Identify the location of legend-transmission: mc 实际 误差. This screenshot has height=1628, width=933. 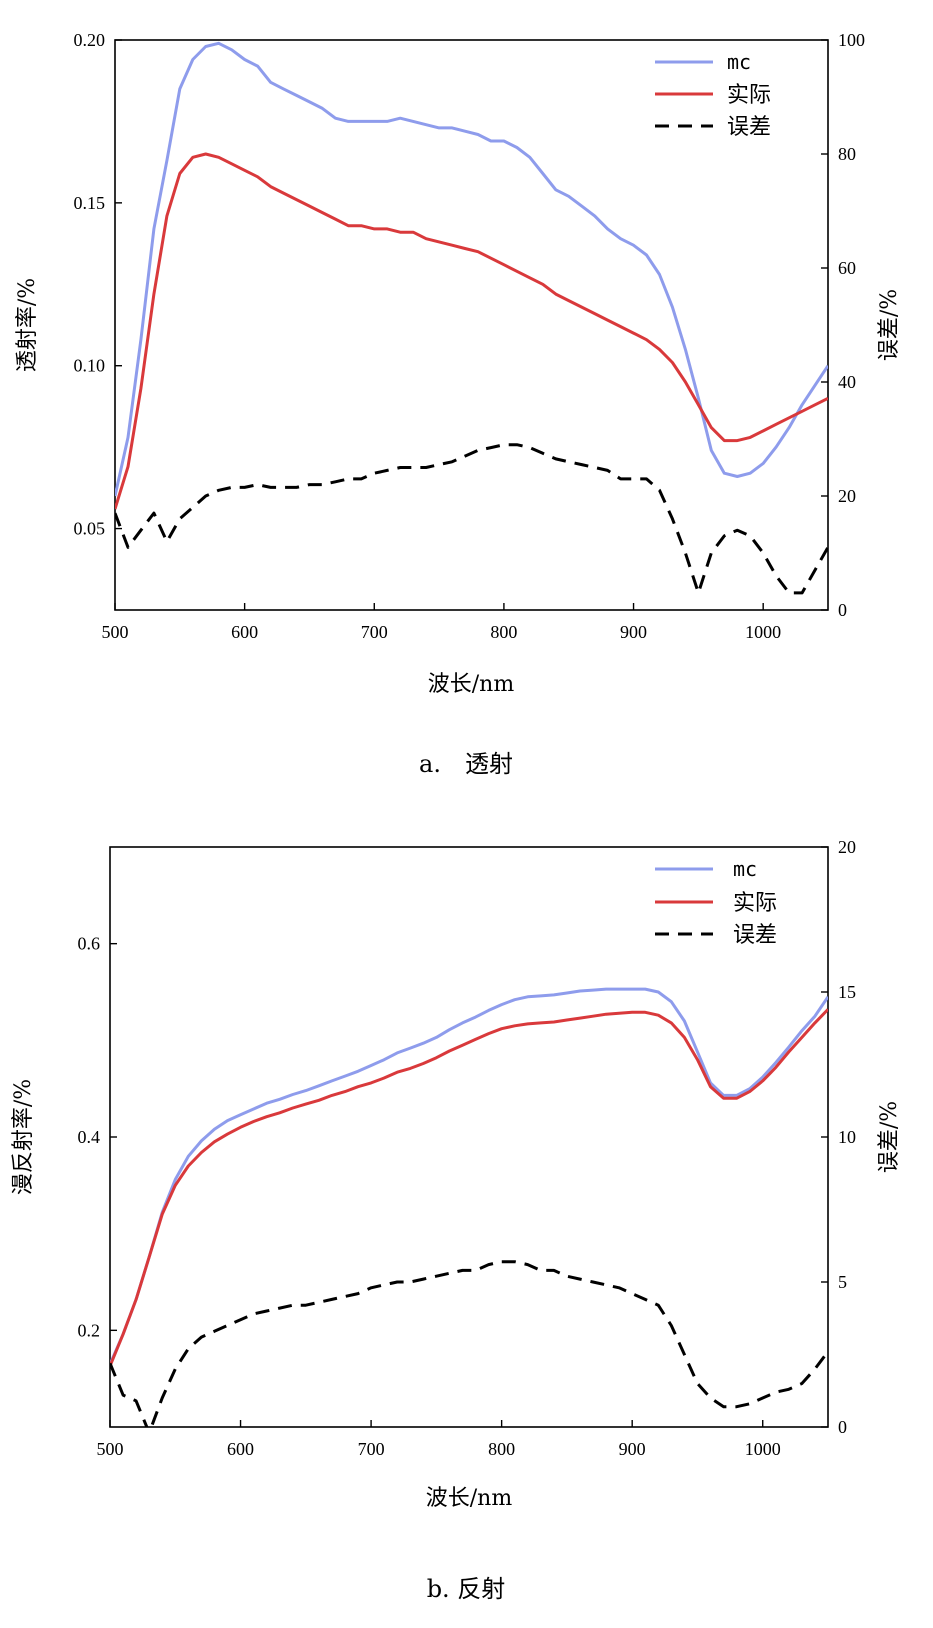
(713, 95).